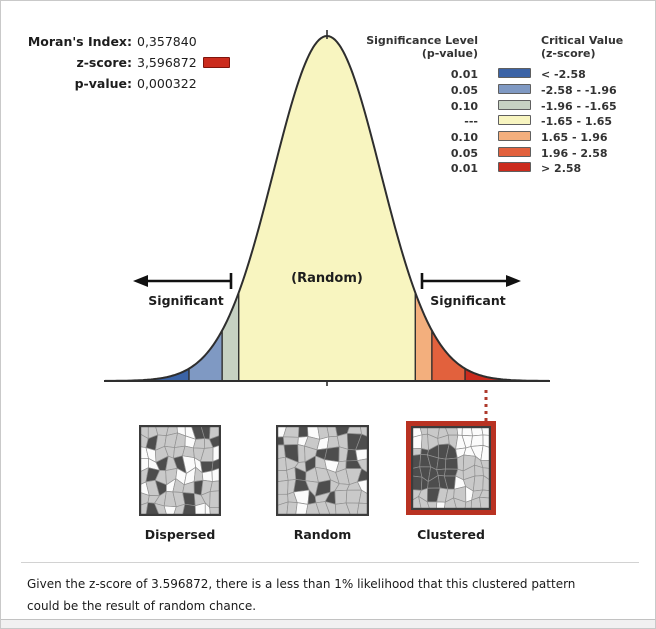 This screenshot has height=629, width=656. What do you see at coordinates (451, 534) in the screenshot?
I see `clustered-label: Clustered` at bounding box center [451, 534].